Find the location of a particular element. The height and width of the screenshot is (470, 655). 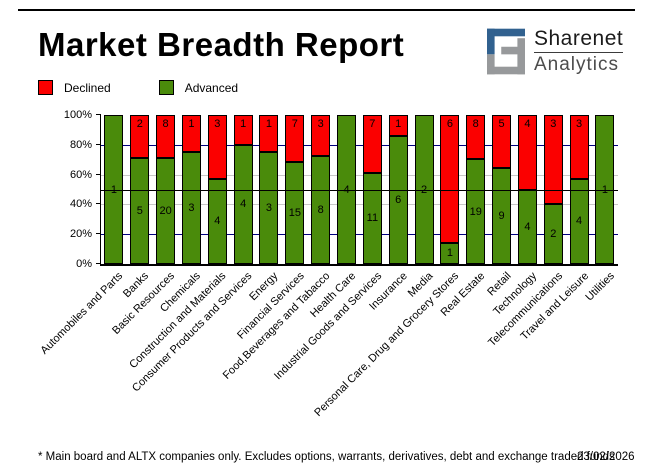

bar-slot: 7 15 is located at coordinates (295, 189).